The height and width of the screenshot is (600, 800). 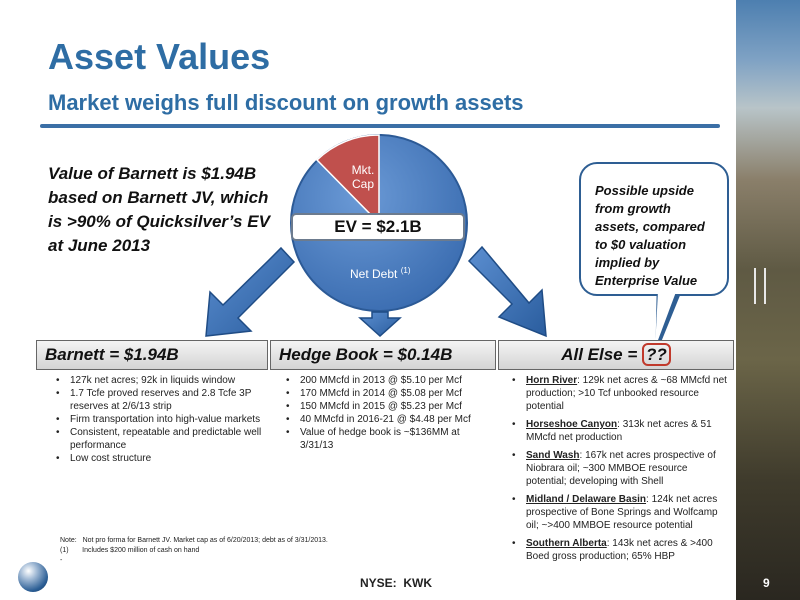 I want to click on net-debt-text: Net Debt, so click(x=374, y=274).